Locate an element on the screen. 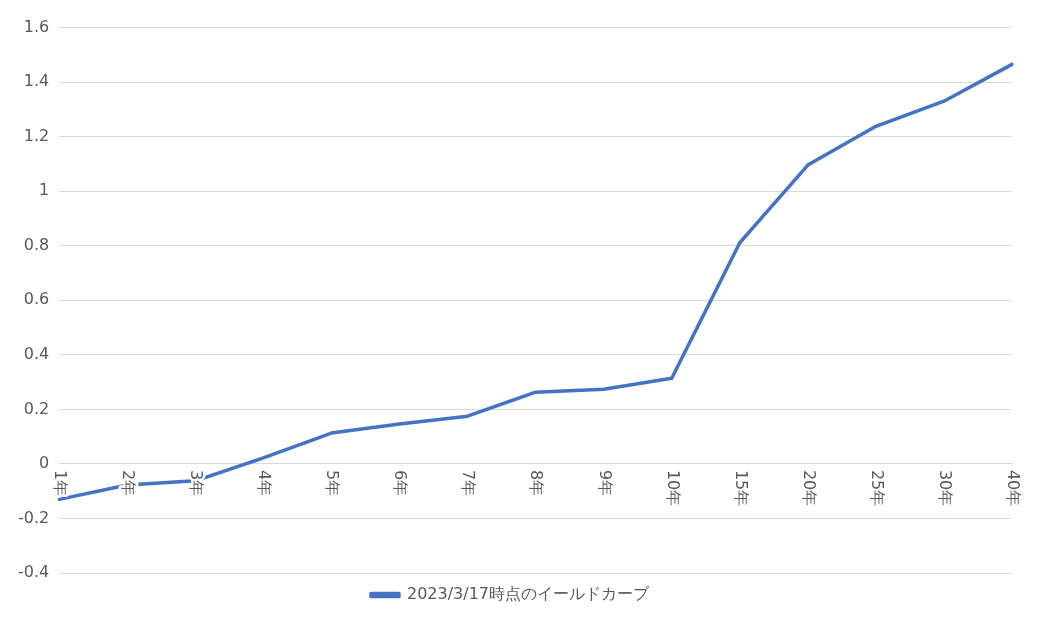  y-tick-label: 0.6 is located at coordinates (36, 299).